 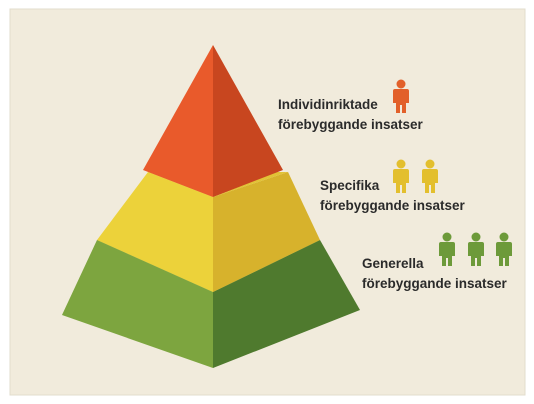 I want to click on tier-red, so click(x=213, y=121).